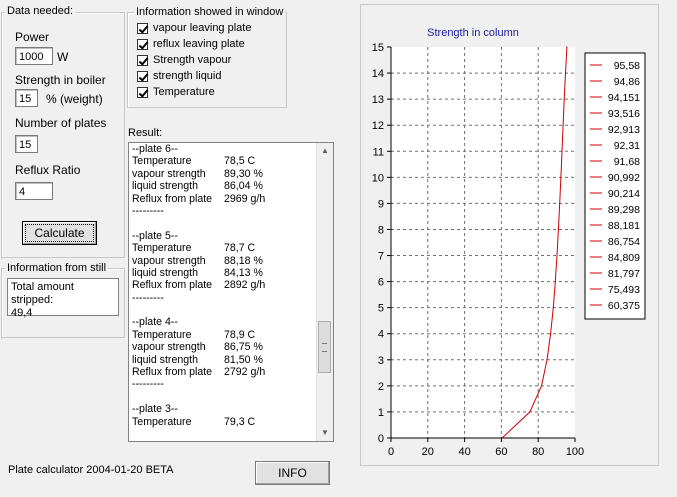 The image size is (677, 497). Describe the element at coordinates (187, 76) in the screenshot. I see `option-label: strength liquid` at that location.